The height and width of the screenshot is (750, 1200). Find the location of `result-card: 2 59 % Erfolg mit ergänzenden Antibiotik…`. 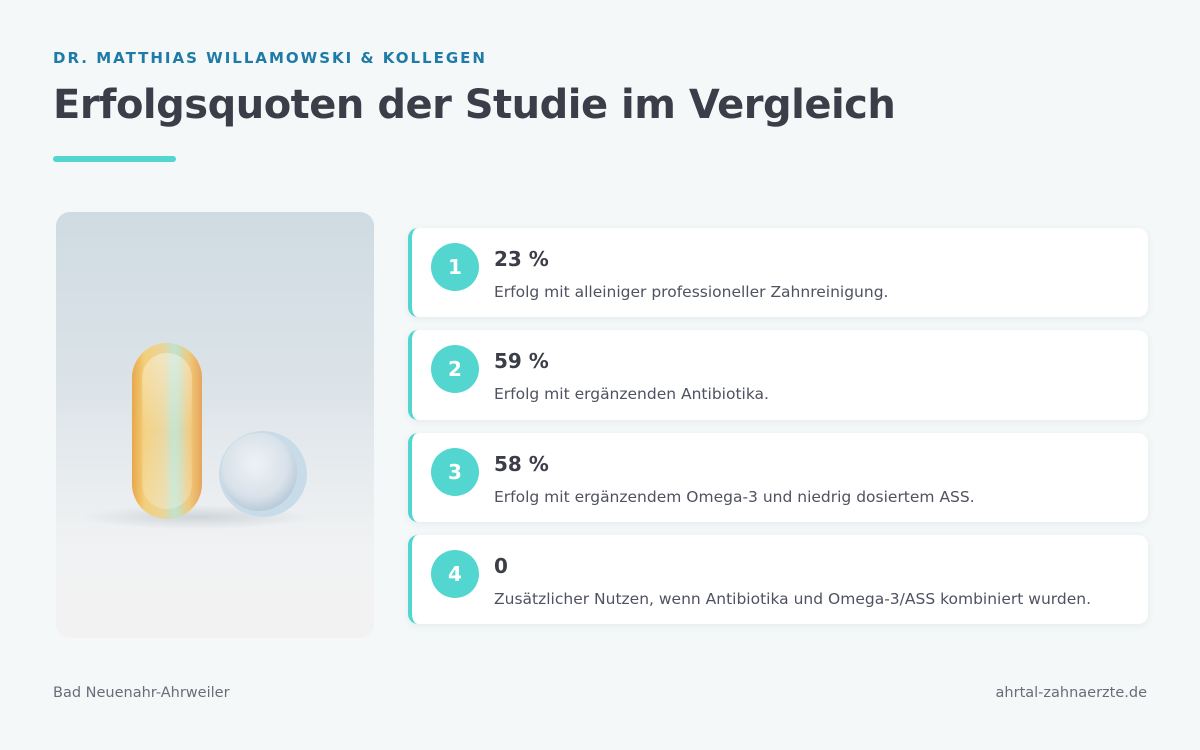

result-card: 2 59 % Erfolg mit ergänzenden Antibiotik… is located at coordinates (778, 375).